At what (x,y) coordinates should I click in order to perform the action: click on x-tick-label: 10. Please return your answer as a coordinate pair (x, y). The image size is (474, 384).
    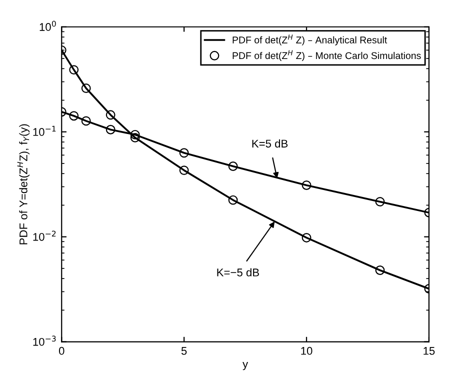
    Looking at the image, I should click on (306, 350).